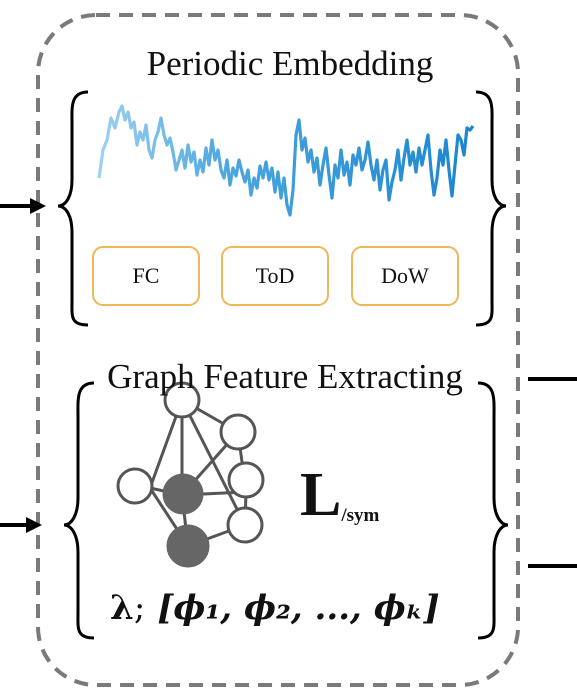  I want to click on eigenvector-list: [ϕ₁, ϕ₂, ..., ϕₖ], so click(298, 608).